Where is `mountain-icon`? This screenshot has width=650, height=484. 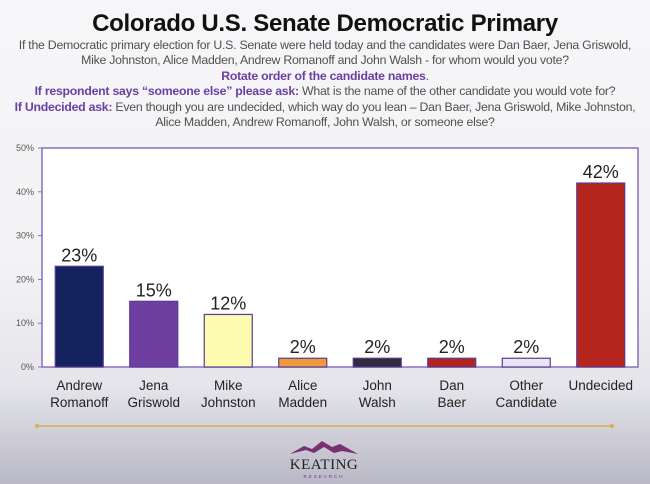 mountain-icon is located at coordinates (324, 447).